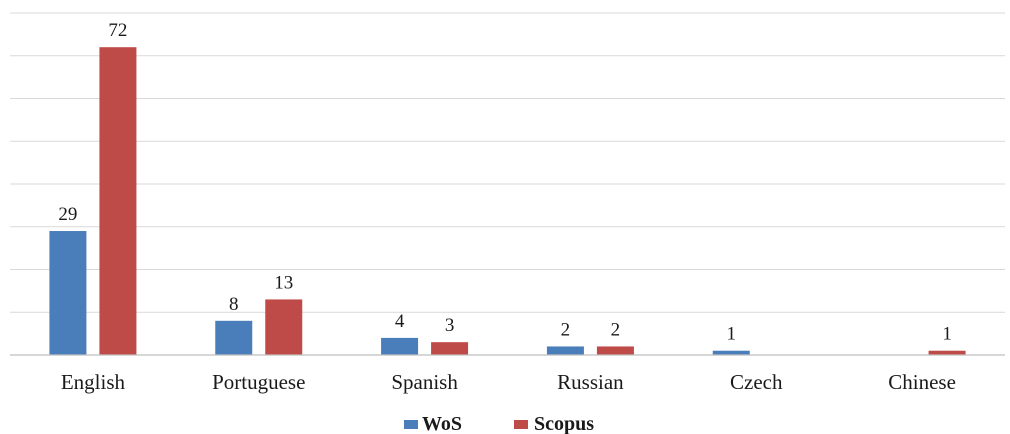 The width and height of the screenshot is (1010, 434). I want to click on bar-wos-portuguese, so click(234, 337).